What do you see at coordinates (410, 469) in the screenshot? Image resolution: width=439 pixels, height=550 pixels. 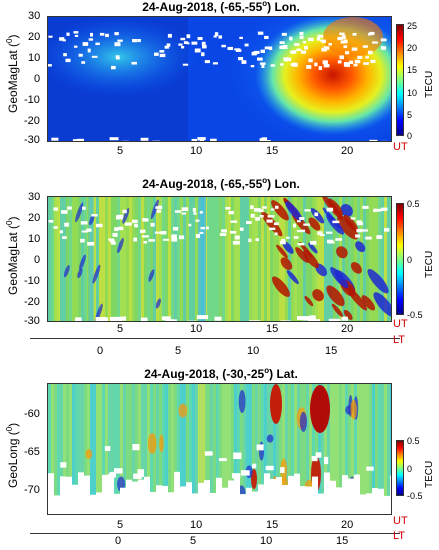 I see `panel3-cbar-tick: 0` at bounding box center [410, 469].